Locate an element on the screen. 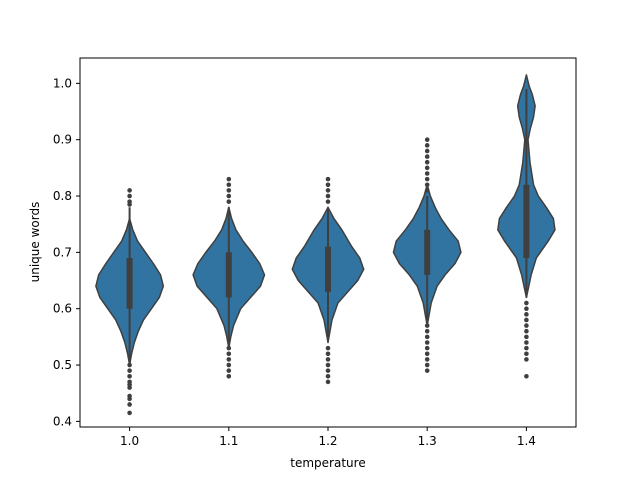 This screenshot has height=480, width=640. y-tick-label: 0.7 is located at coordinates (62, 252).